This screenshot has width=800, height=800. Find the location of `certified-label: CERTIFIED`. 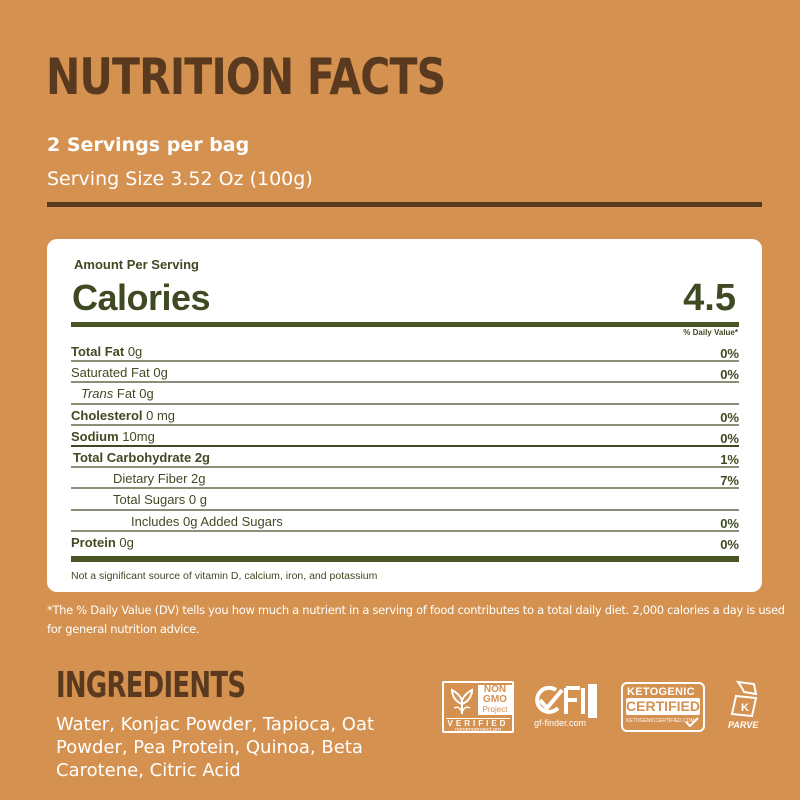

certified-label: CERTIFIED is located at coordinates (663, 706).